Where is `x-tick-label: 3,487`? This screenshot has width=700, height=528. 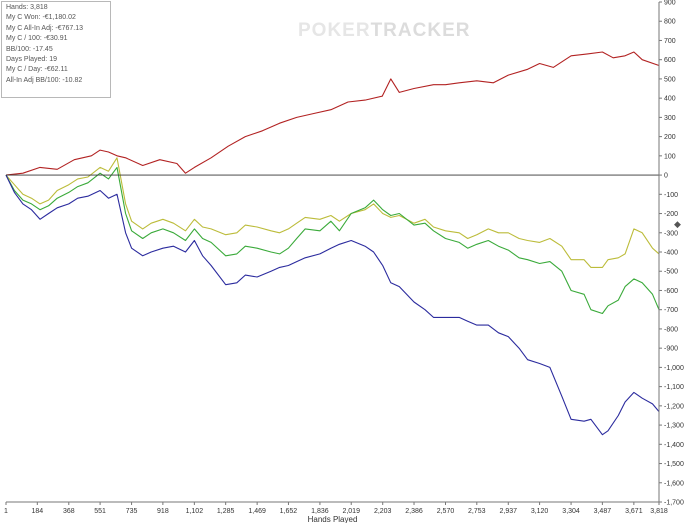 x-tick-label: 3,487 is located at coordinates (603, 511).